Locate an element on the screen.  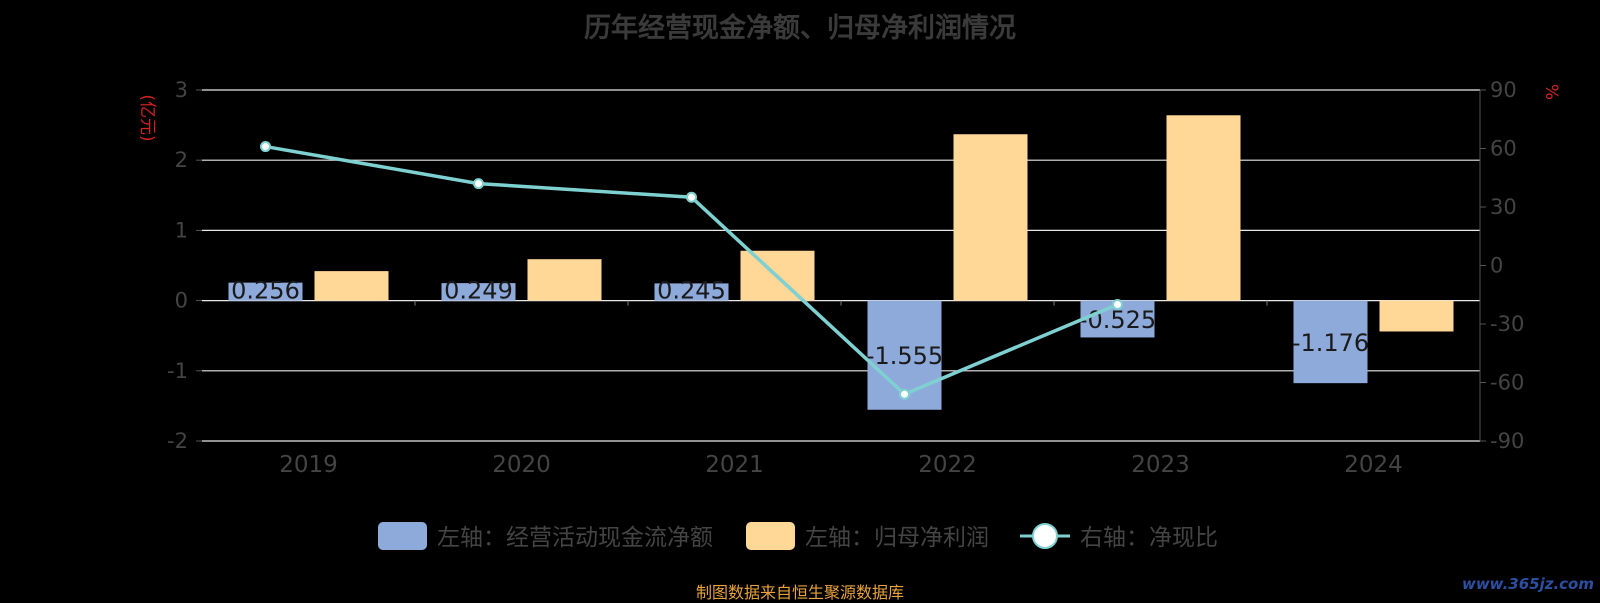
data-label: -1.555 is located at coordinates (904, 356).